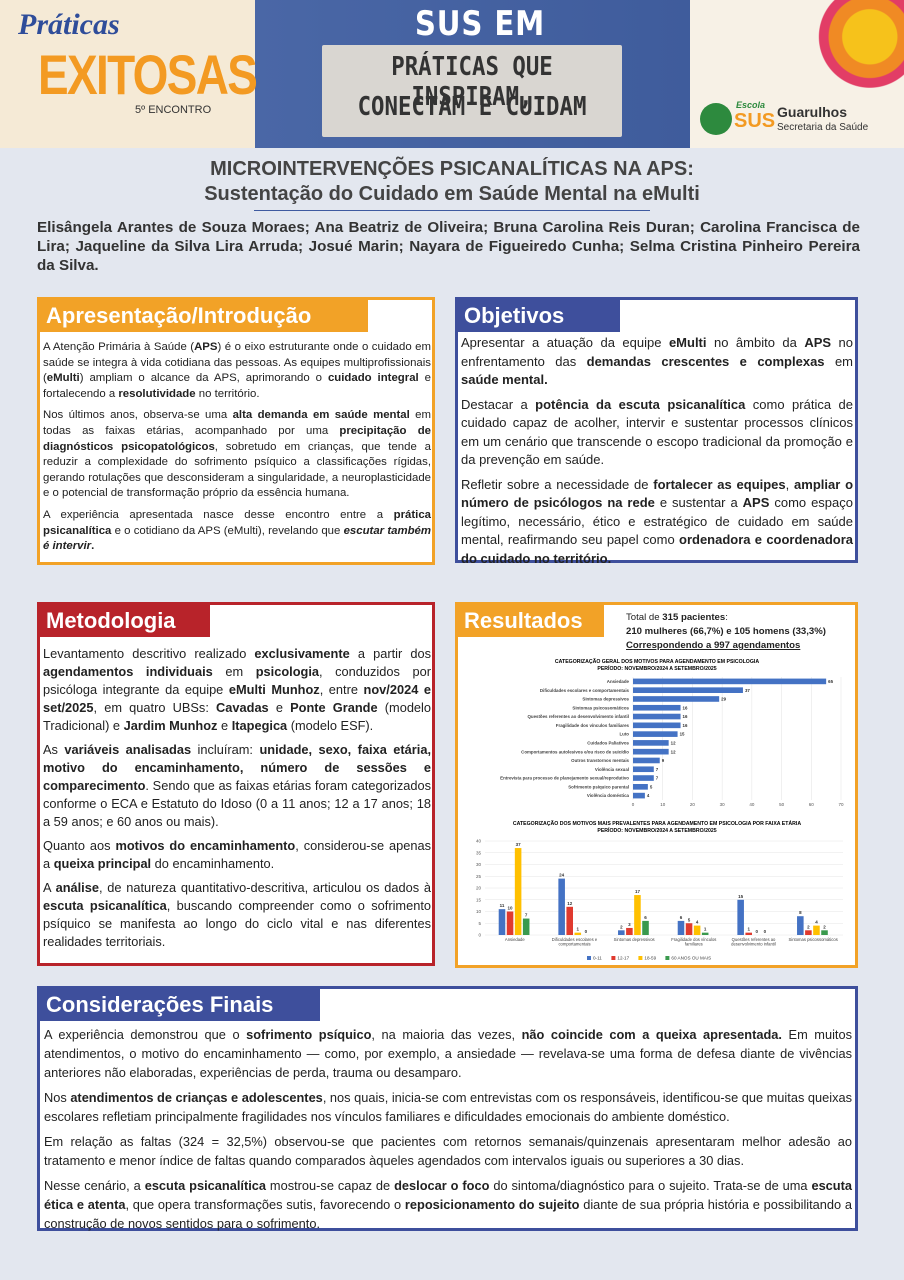 The width and height of the screenshot is (904, 1280). Describe the element at coordinates (206, 347) in the screenshot. I see `text-run: APS` at that location.